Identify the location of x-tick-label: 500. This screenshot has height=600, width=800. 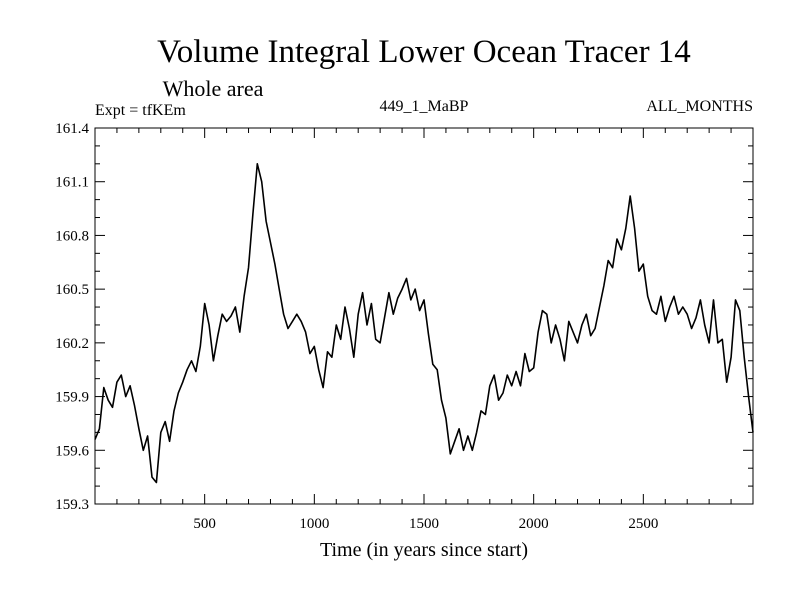
(204, 524).